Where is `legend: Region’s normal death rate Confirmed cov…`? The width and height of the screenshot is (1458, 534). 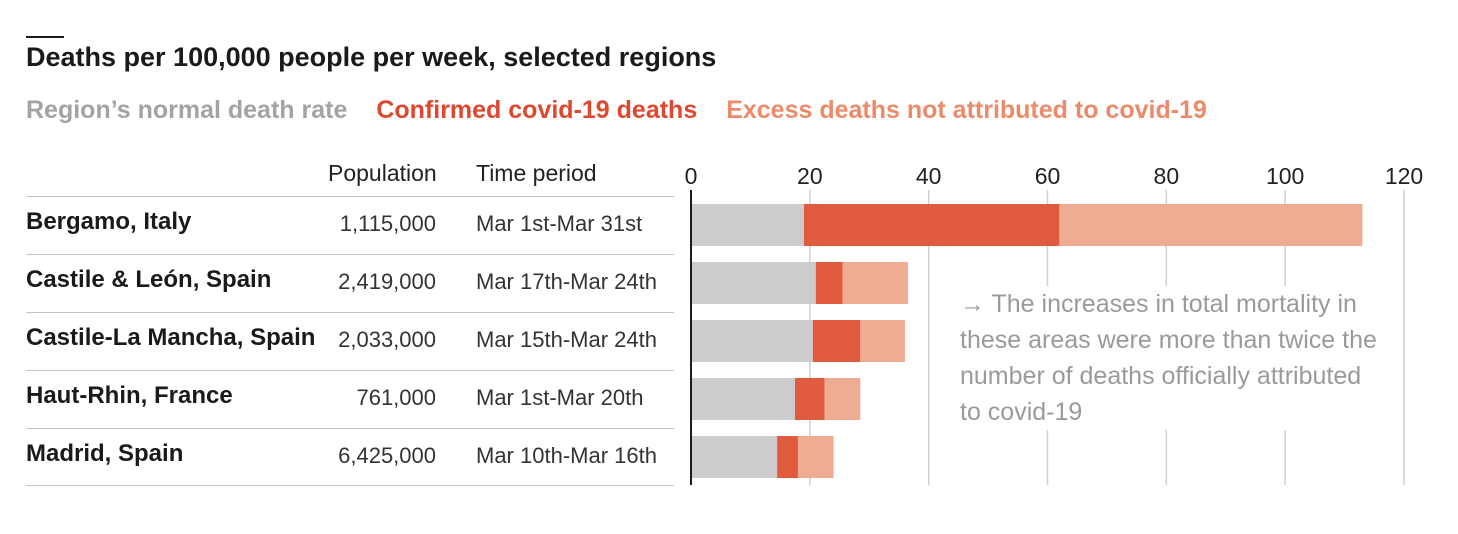
legend: Region’s normal death rate Confirmed cov… is located at coordinates (627, 110).